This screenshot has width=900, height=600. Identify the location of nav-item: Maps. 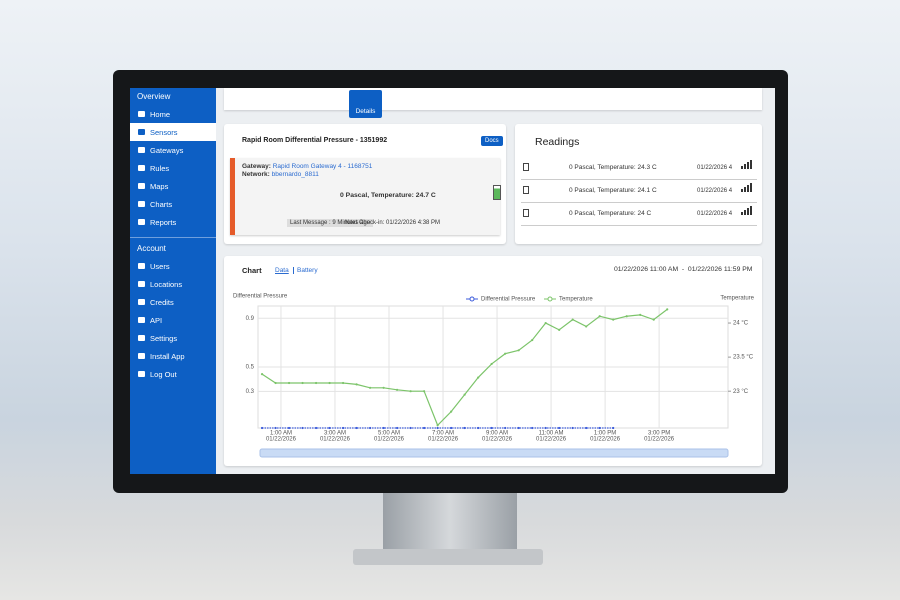
(173, 186).